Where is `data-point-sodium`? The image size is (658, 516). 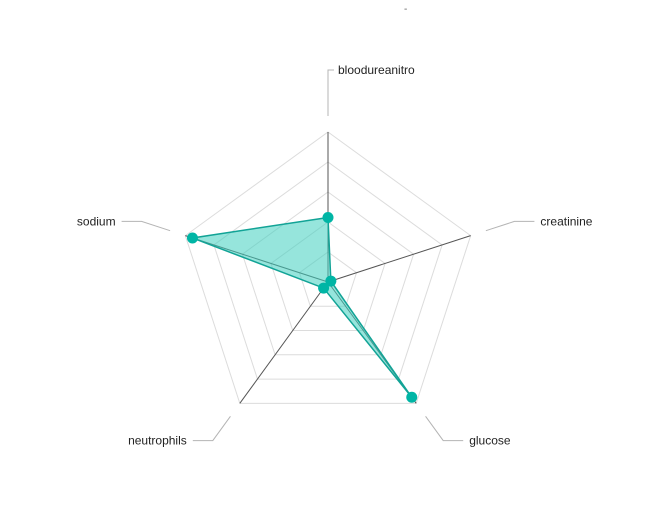
data-point-sodium is located at coordinates (192, 238).